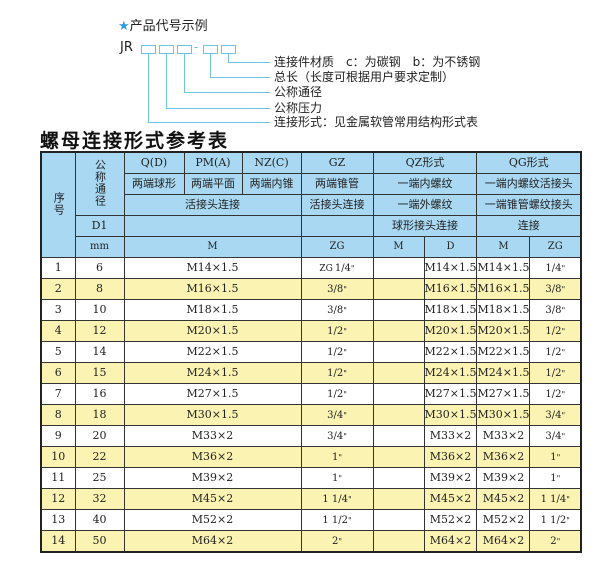 The width and height of the screenshot is (600, 567). I want to click on row-zg: ZG 1/4", so click(337, 268).